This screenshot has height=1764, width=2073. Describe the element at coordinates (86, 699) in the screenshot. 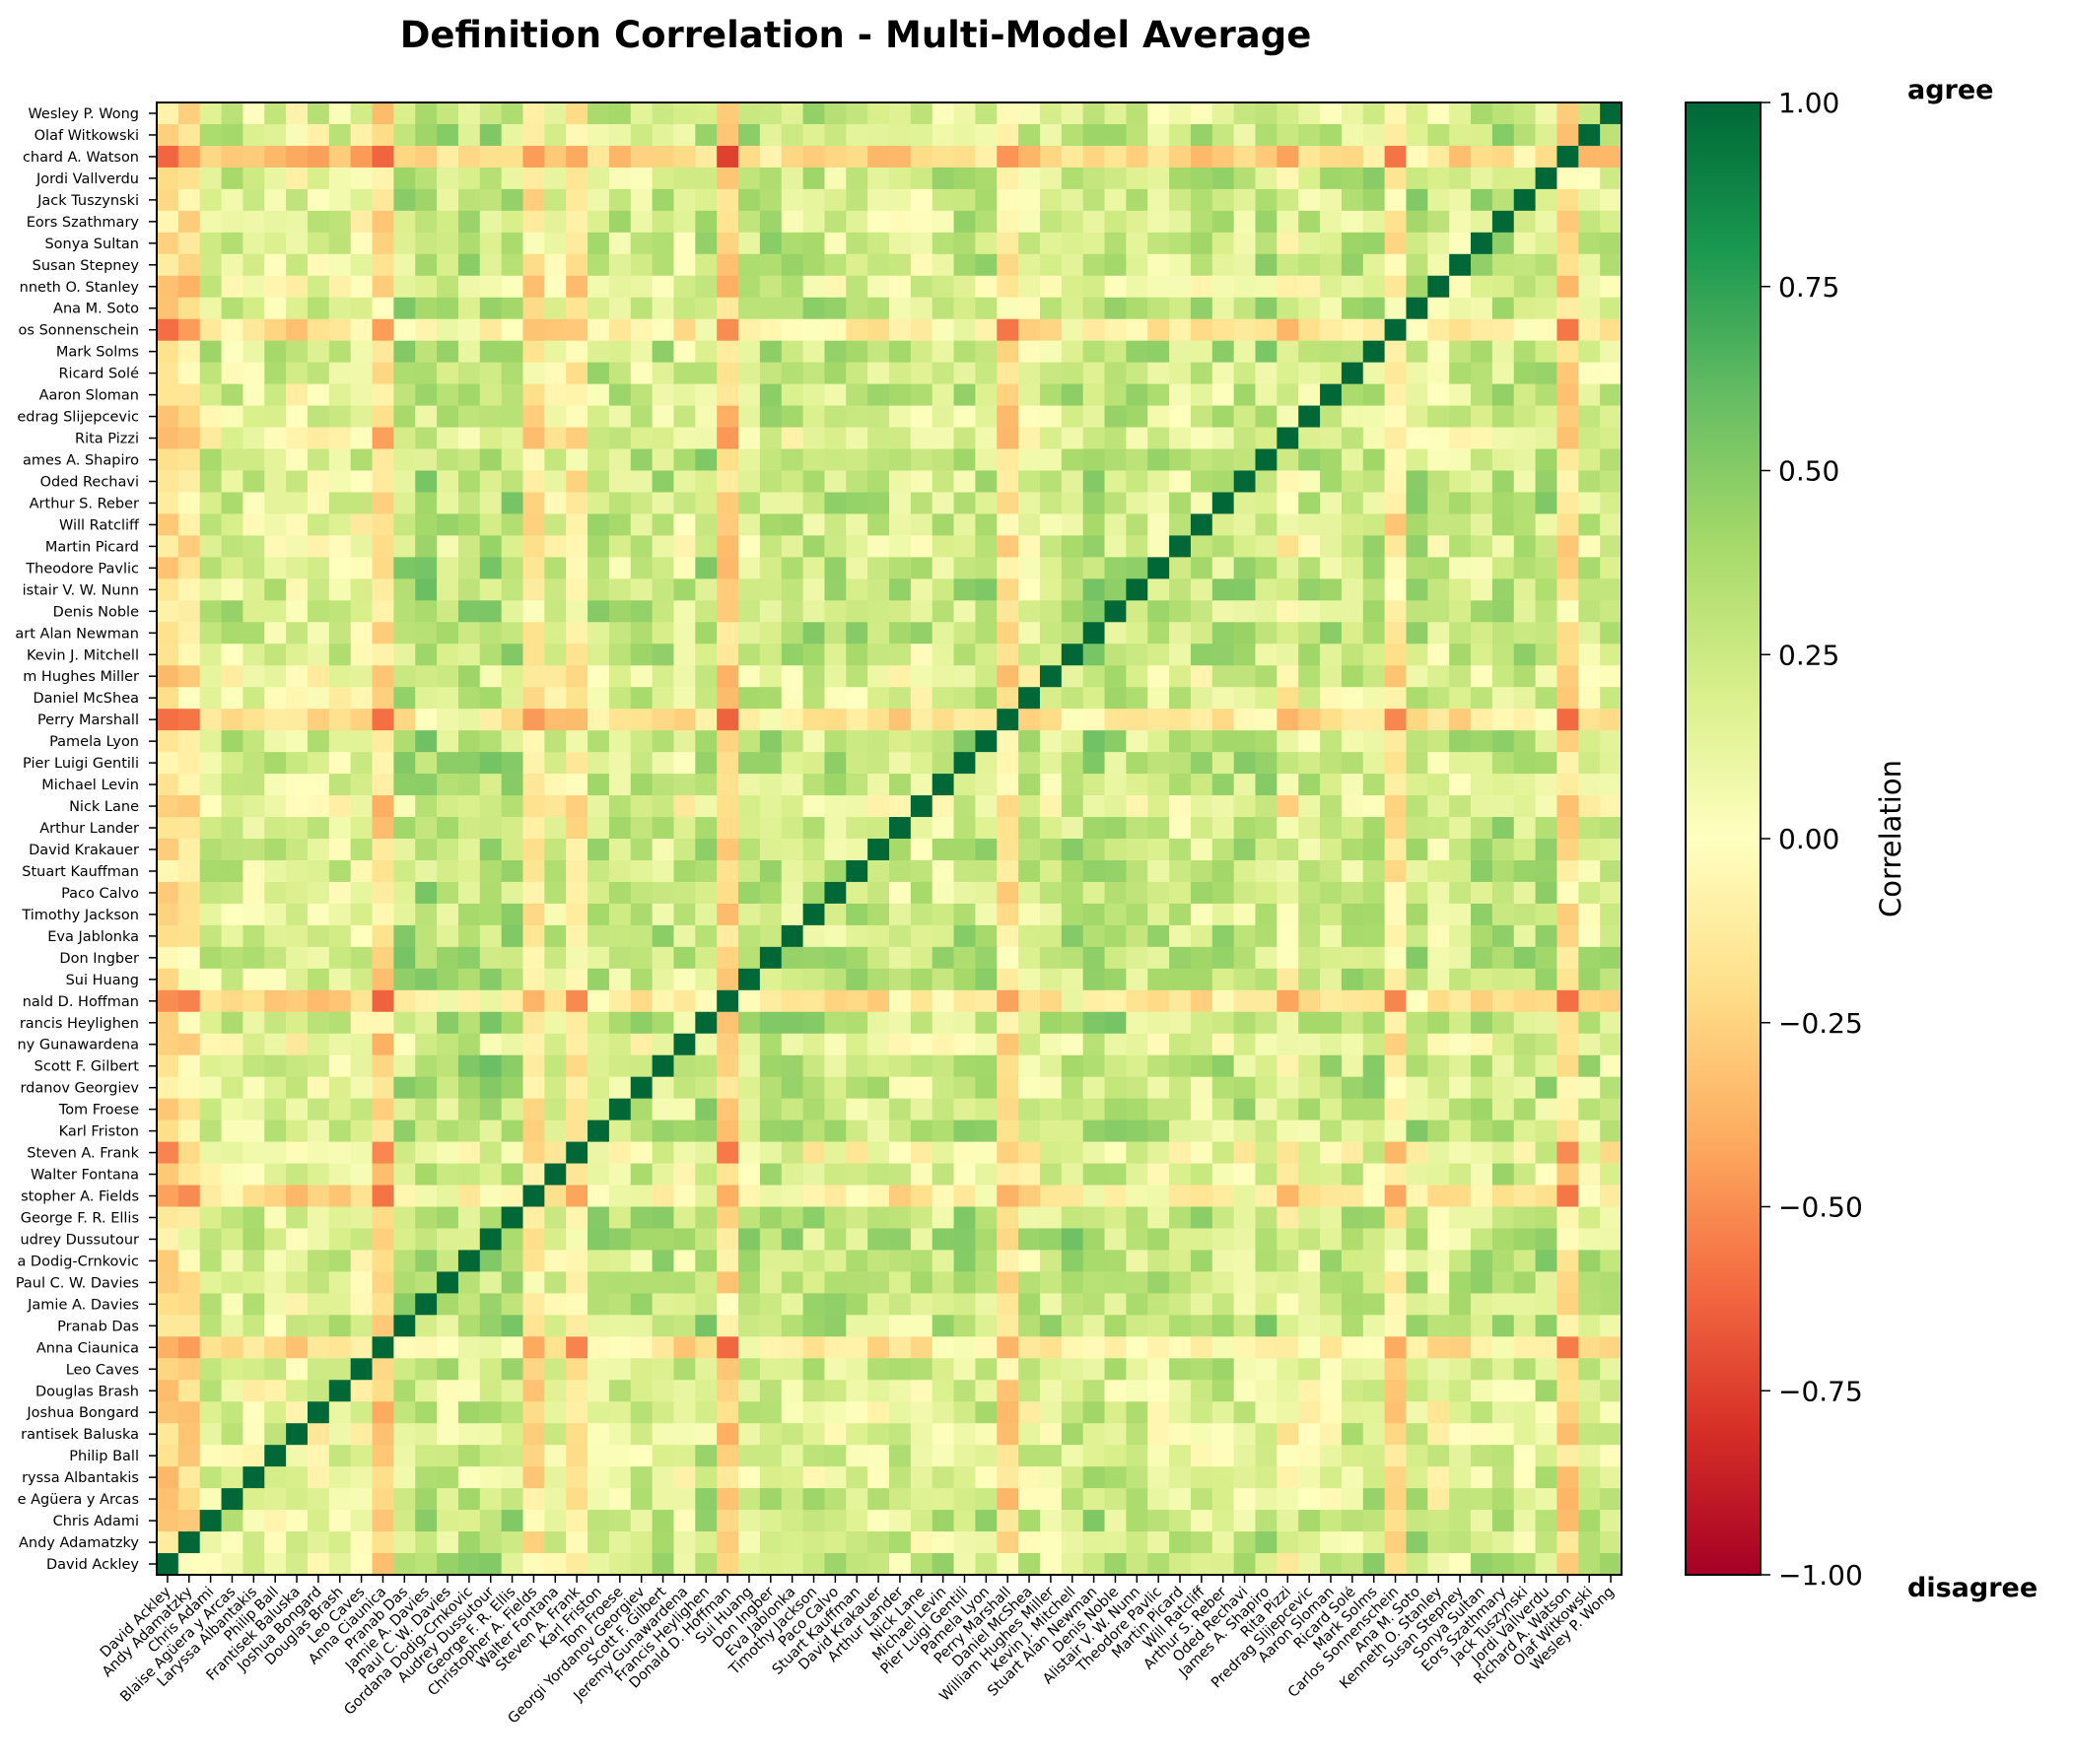

I see `y-tick-label: Daniel McShea` at that location.